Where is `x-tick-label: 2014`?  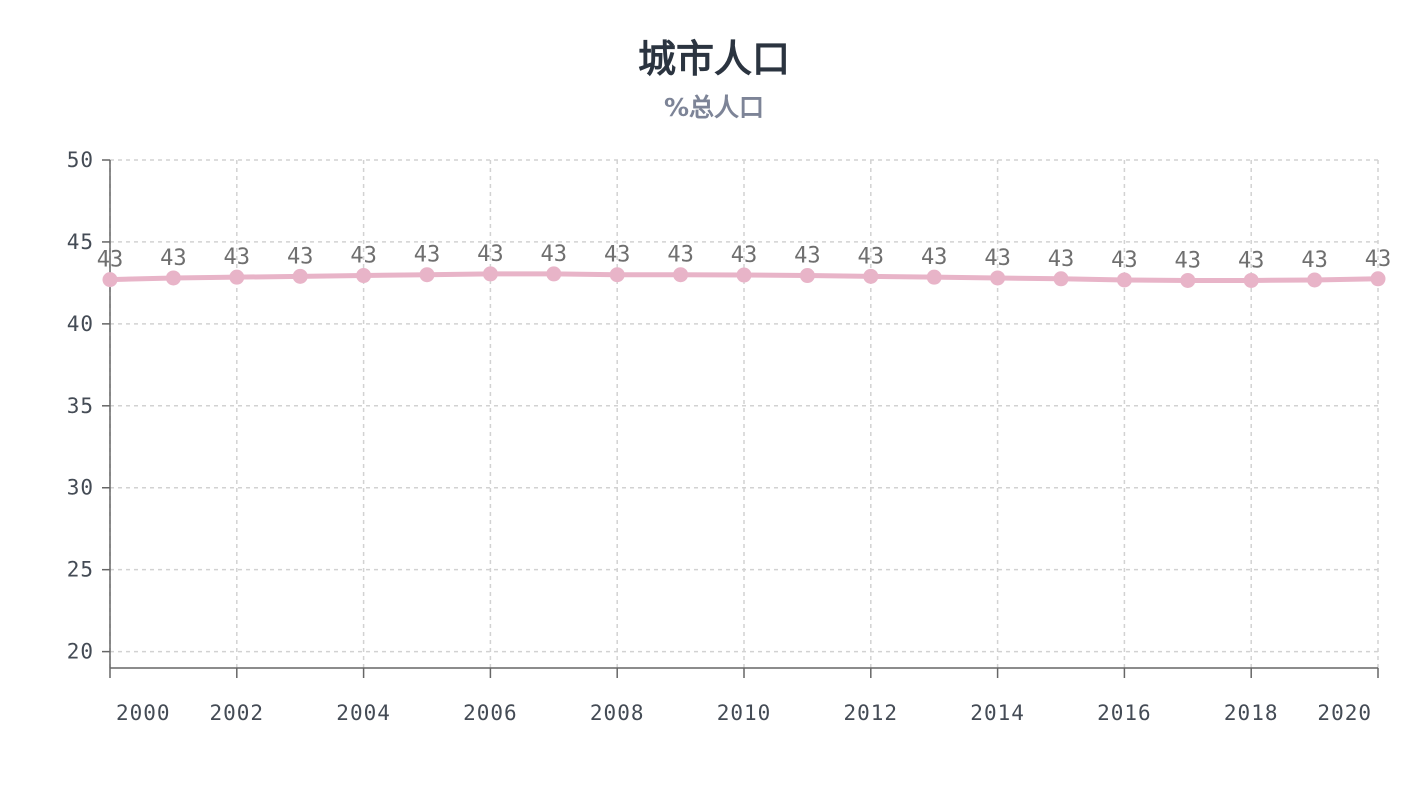 x-tick-label: 2014 is located at coordinates (997, 713).